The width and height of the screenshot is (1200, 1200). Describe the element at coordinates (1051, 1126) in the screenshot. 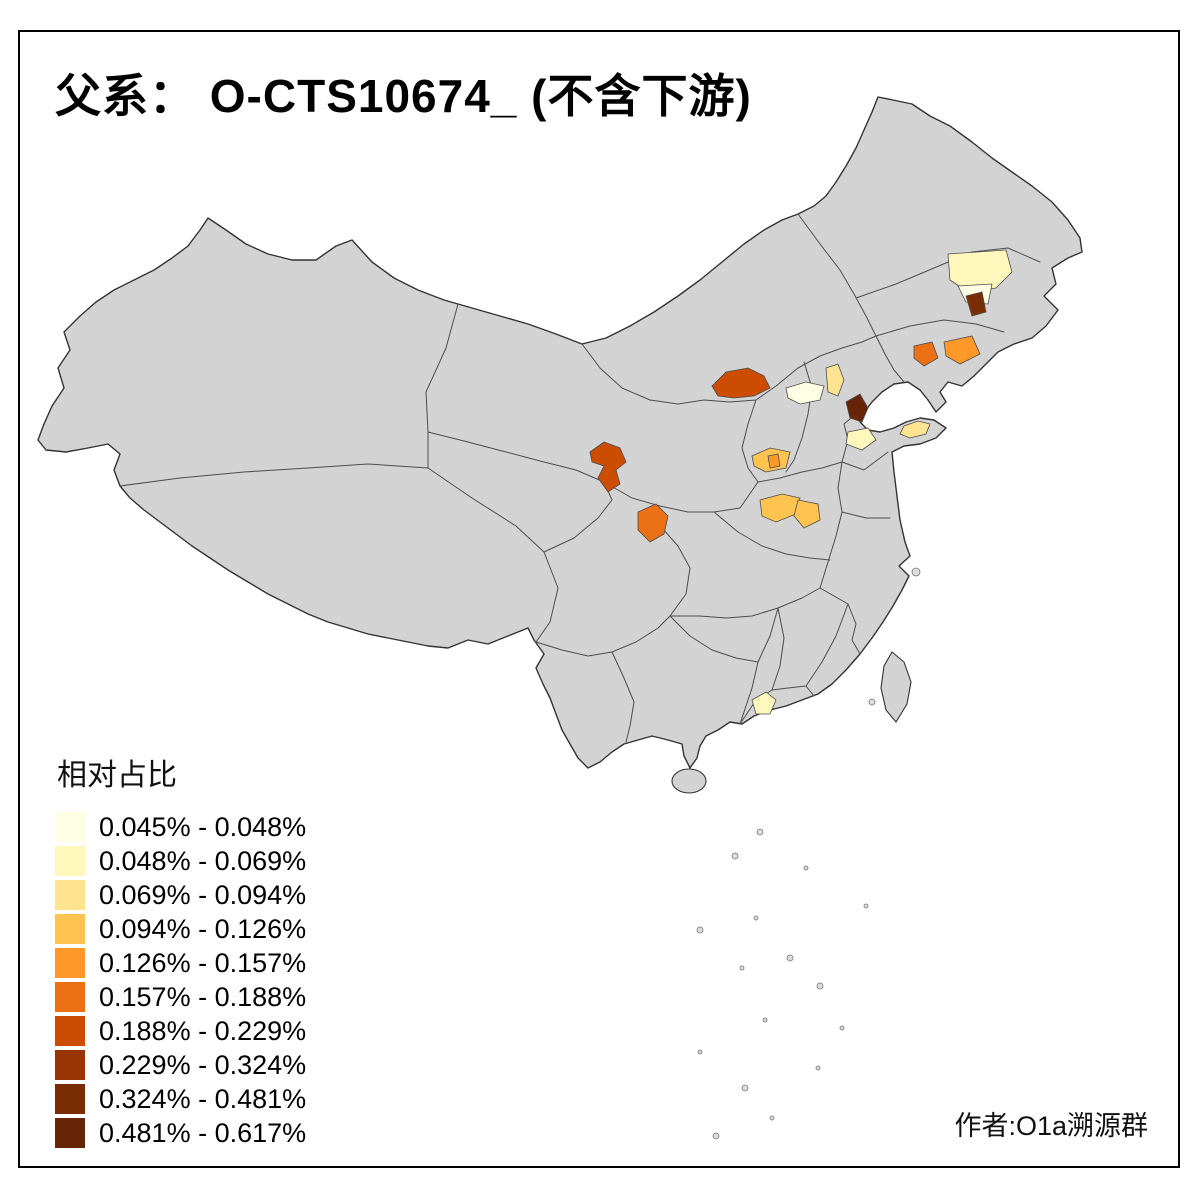

I see `attribution: 作者:O1a溯源群` at that location.